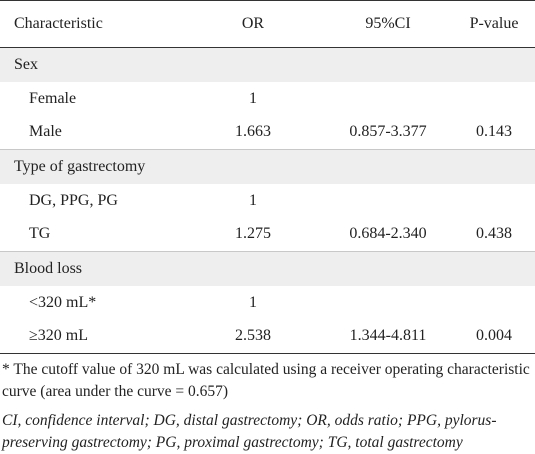 The image size is (535, 454). What do you see at coordinates (91, 336) in the screenshot?
I see `row-label: ≥320 mL` at bounding box center [91, 336].